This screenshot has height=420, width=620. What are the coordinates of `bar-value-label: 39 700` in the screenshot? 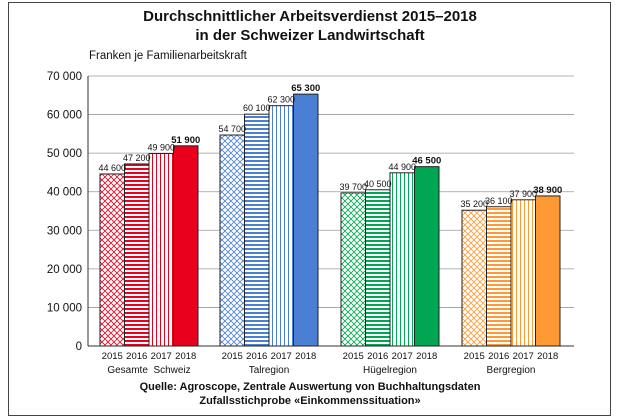 It's located at (353, 187).